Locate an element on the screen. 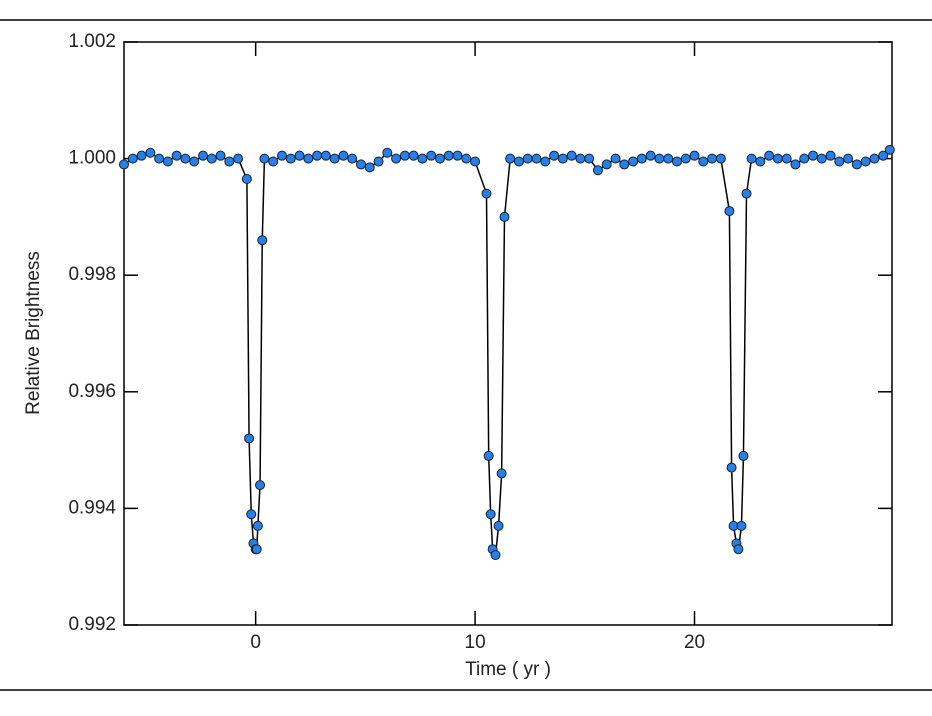 Image resolution: width=932 pixels, height=716 pixels. y-tick-label: 0.996 is located at coordinates (92, 391).